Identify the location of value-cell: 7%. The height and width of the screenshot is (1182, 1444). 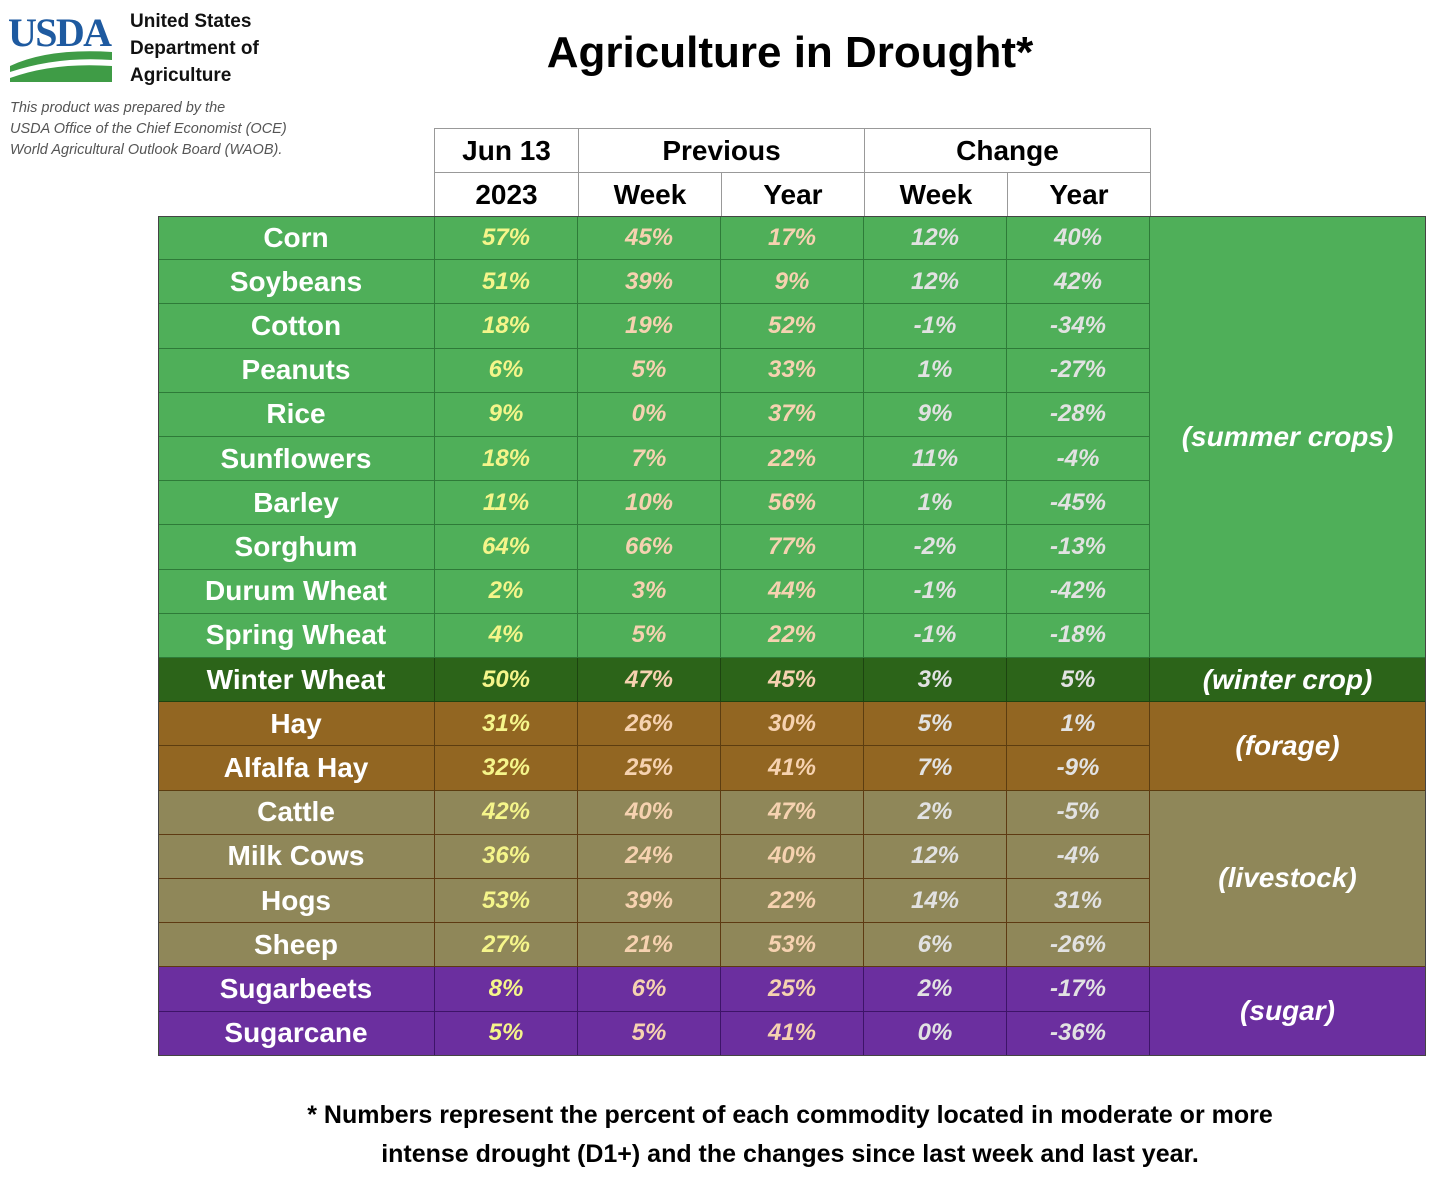
(649, 459).